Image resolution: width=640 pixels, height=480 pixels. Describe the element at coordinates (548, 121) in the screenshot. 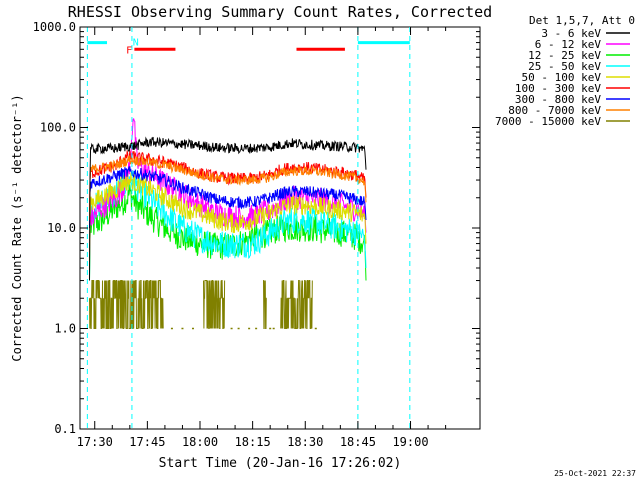

I see `legend-label: 7000 - 15000 keV` at that location.